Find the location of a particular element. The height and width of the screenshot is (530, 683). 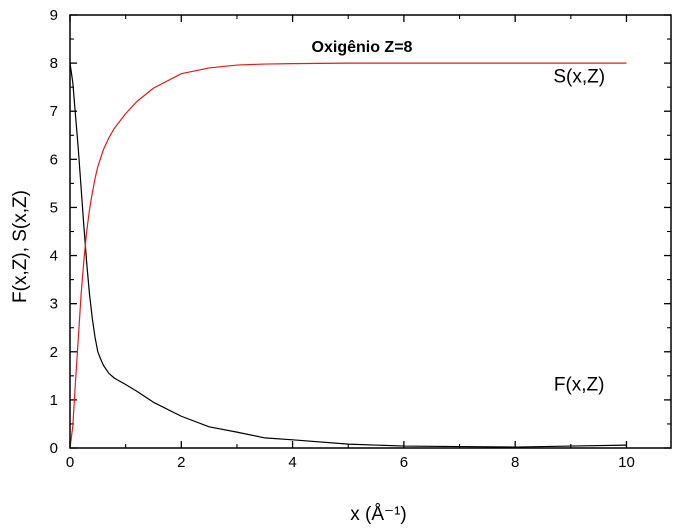

x-tick-label: 2 is located at coordinates (181, 462).